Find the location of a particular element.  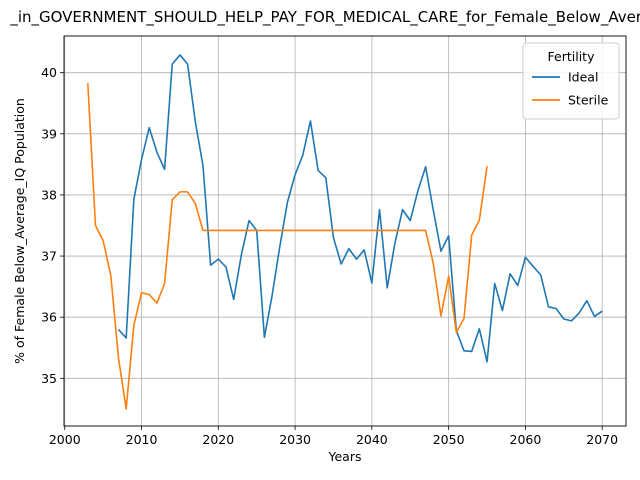

x-tick-label: 2020 is located at coordinates (218, 439).